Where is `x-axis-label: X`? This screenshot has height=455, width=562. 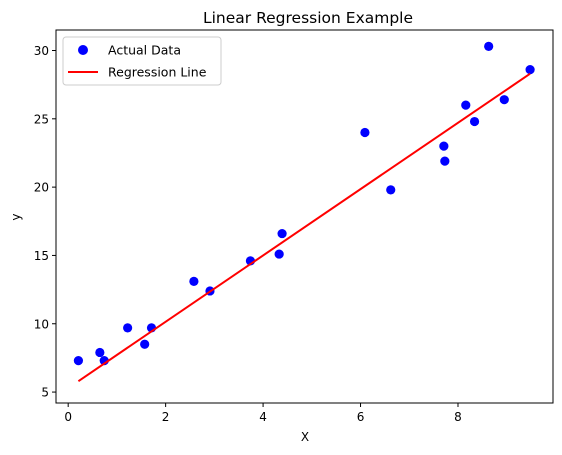 x-axis-label: X is located at coordinates (305, 437).